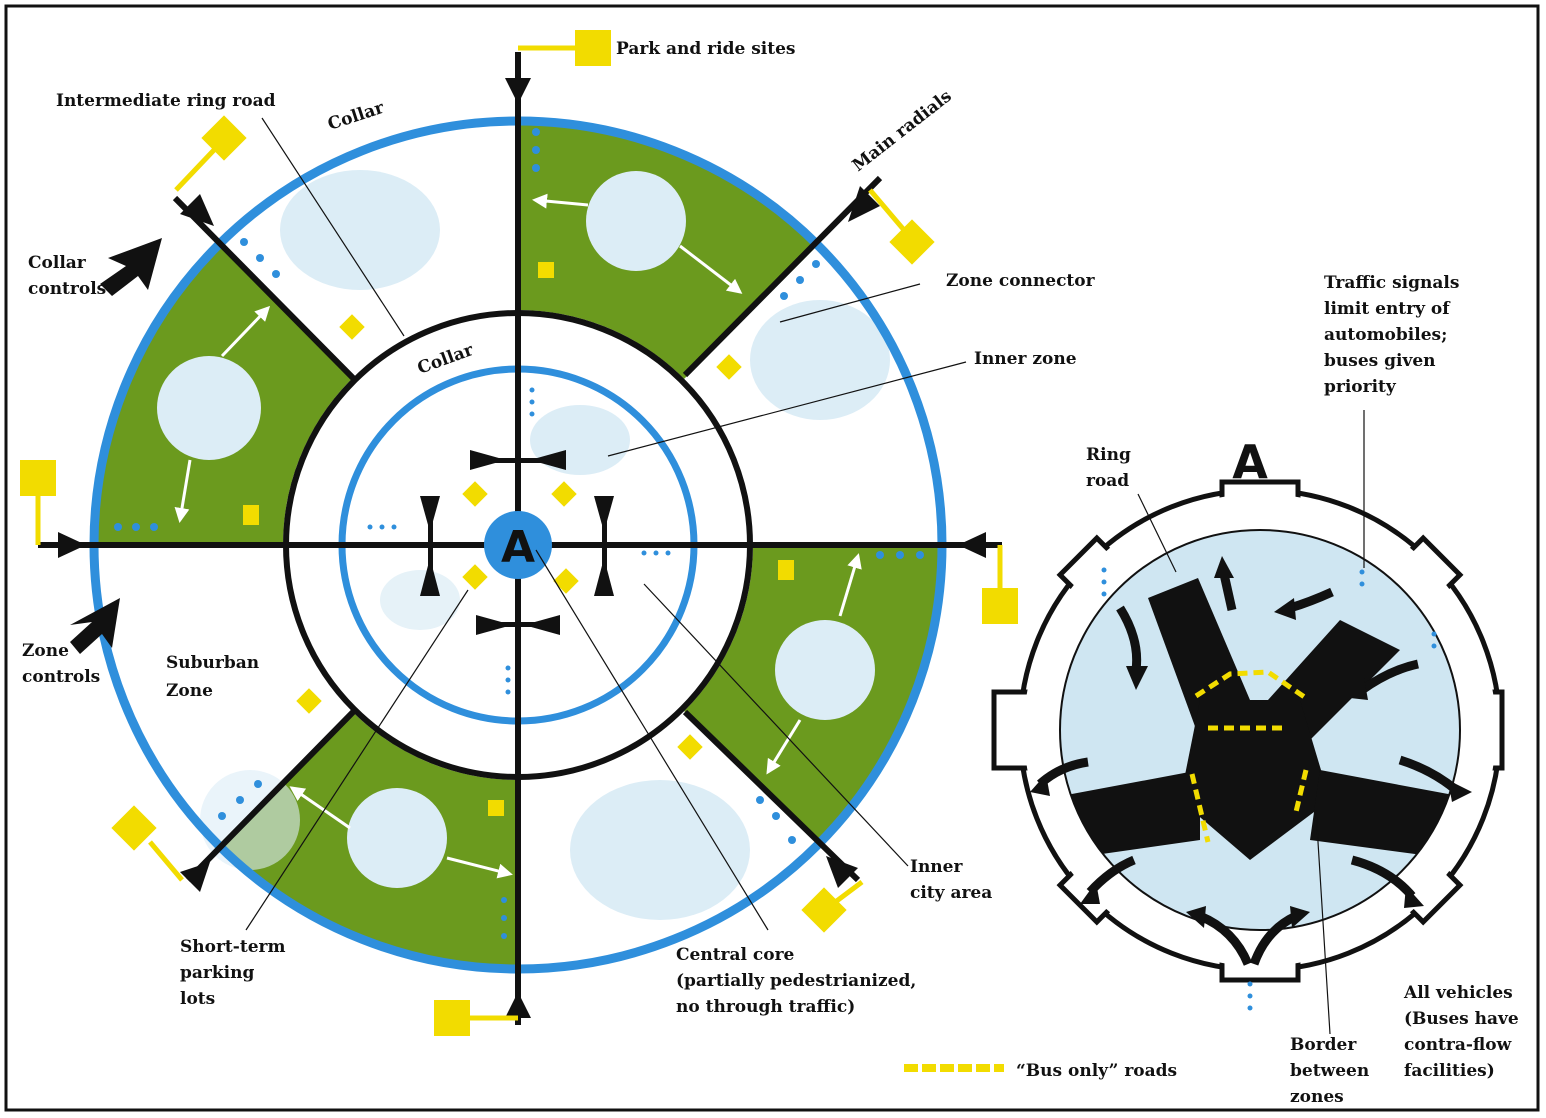 The width and height of the screenshot is (1546, 1118). I want to click on detail-flow-arrowheads, so click(1251, 742).